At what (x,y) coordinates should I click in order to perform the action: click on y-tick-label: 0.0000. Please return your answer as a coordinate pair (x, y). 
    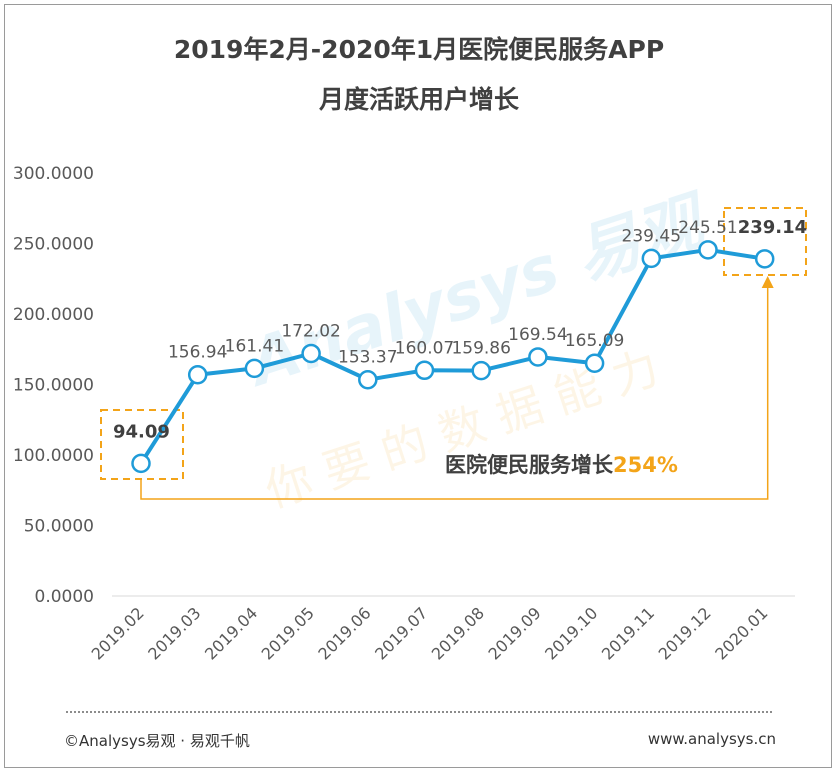
    Looking at the image, I should click on (64, 597).